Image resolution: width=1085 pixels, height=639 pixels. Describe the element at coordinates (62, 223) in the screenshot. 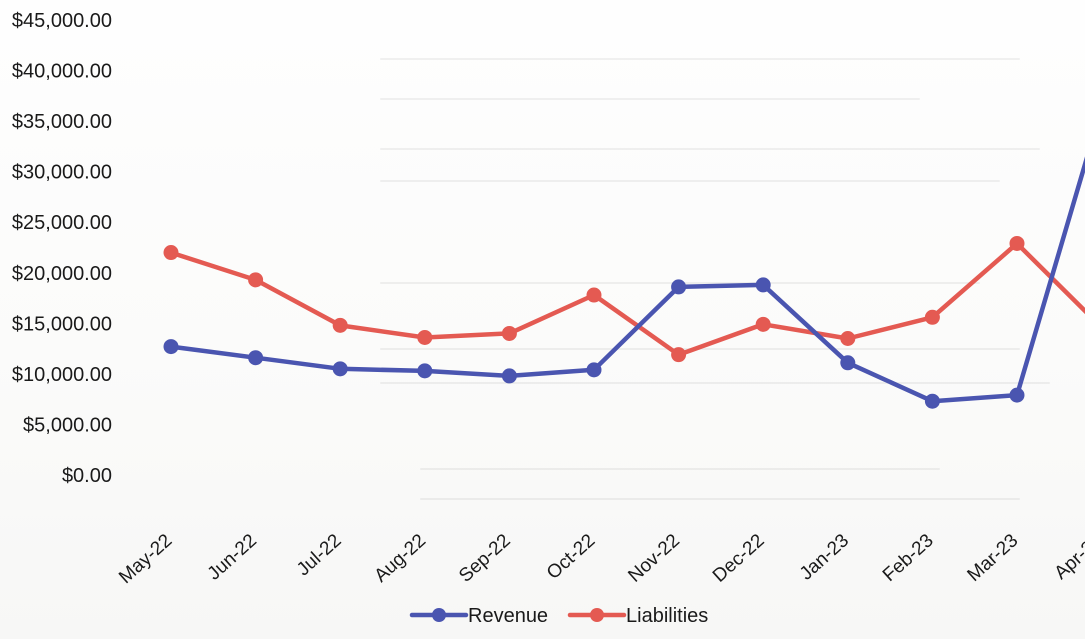

I see `y-tick-label: $25,000.00` at that location.